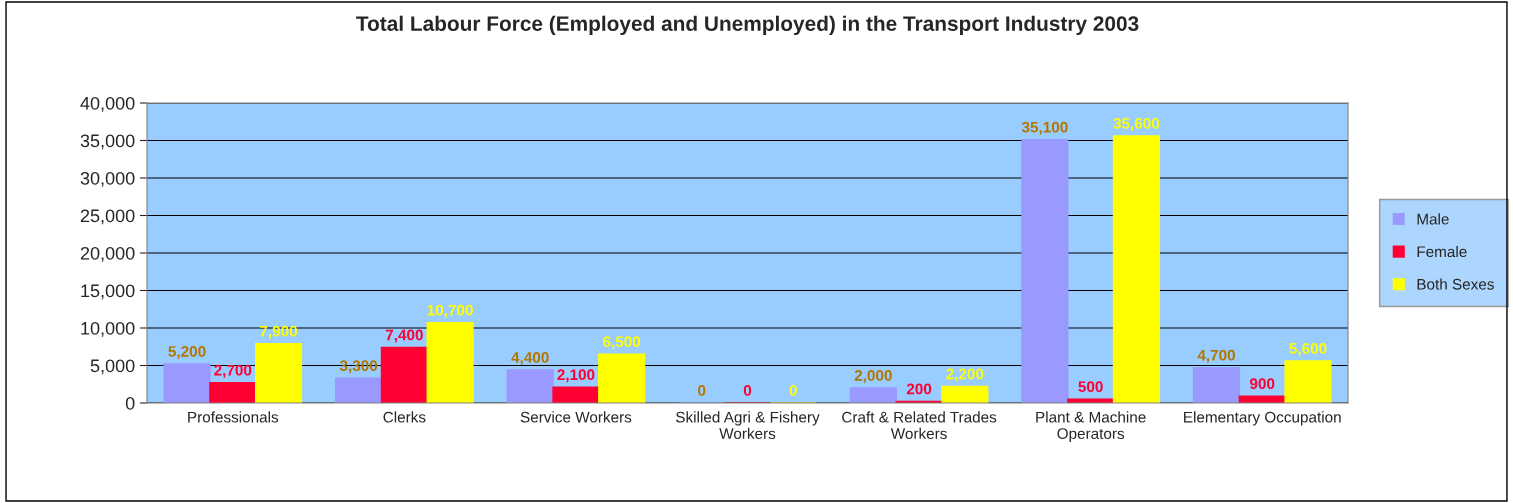 The image size is (1513, 503). What do you see at coordinates (1091, 427) in the screenshot?
I see `x-tick-label: Plant & Machine Operators` at bounding box center [1091, 427].